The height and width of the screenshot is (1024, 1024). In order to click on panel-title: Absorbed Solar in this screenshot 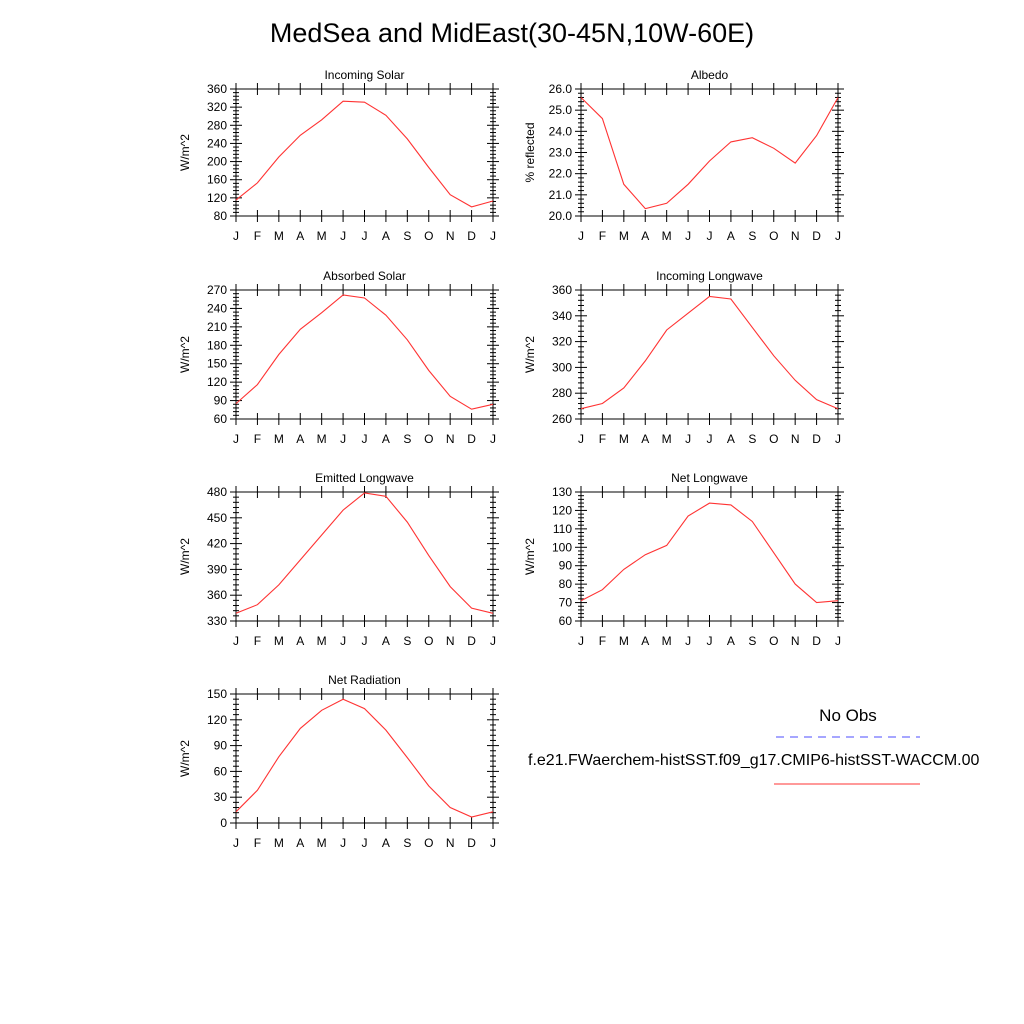, I will do `click(364, 276)`.